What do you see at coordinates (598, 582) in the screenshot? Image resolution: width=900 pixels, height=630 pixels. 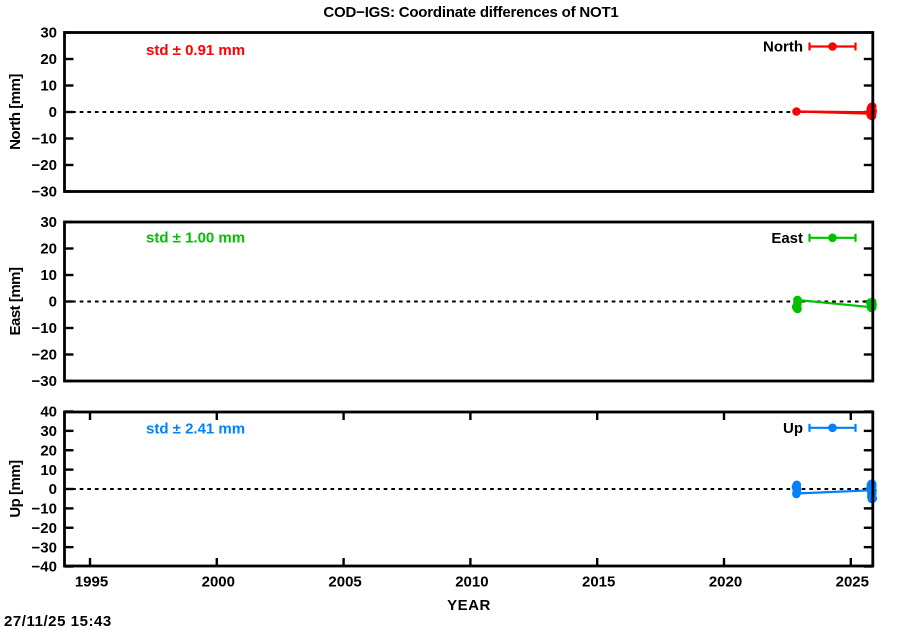 I see `svg-text: 2015` at bounding box center [598, 582].